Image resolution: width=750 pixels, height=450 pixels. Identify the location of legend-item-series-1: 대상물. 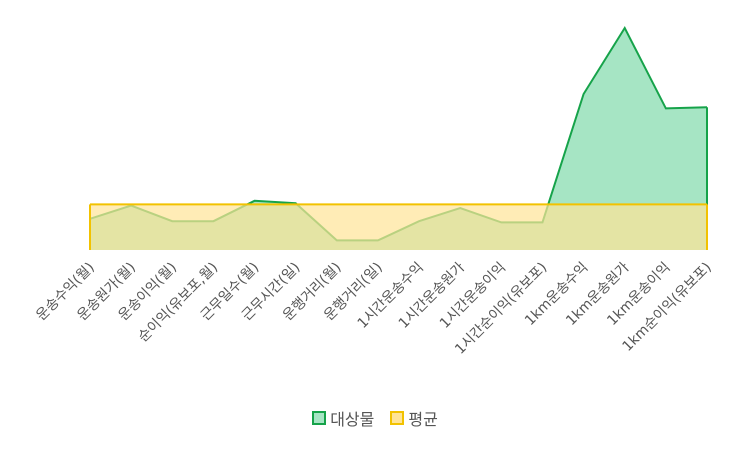
(343, 418).